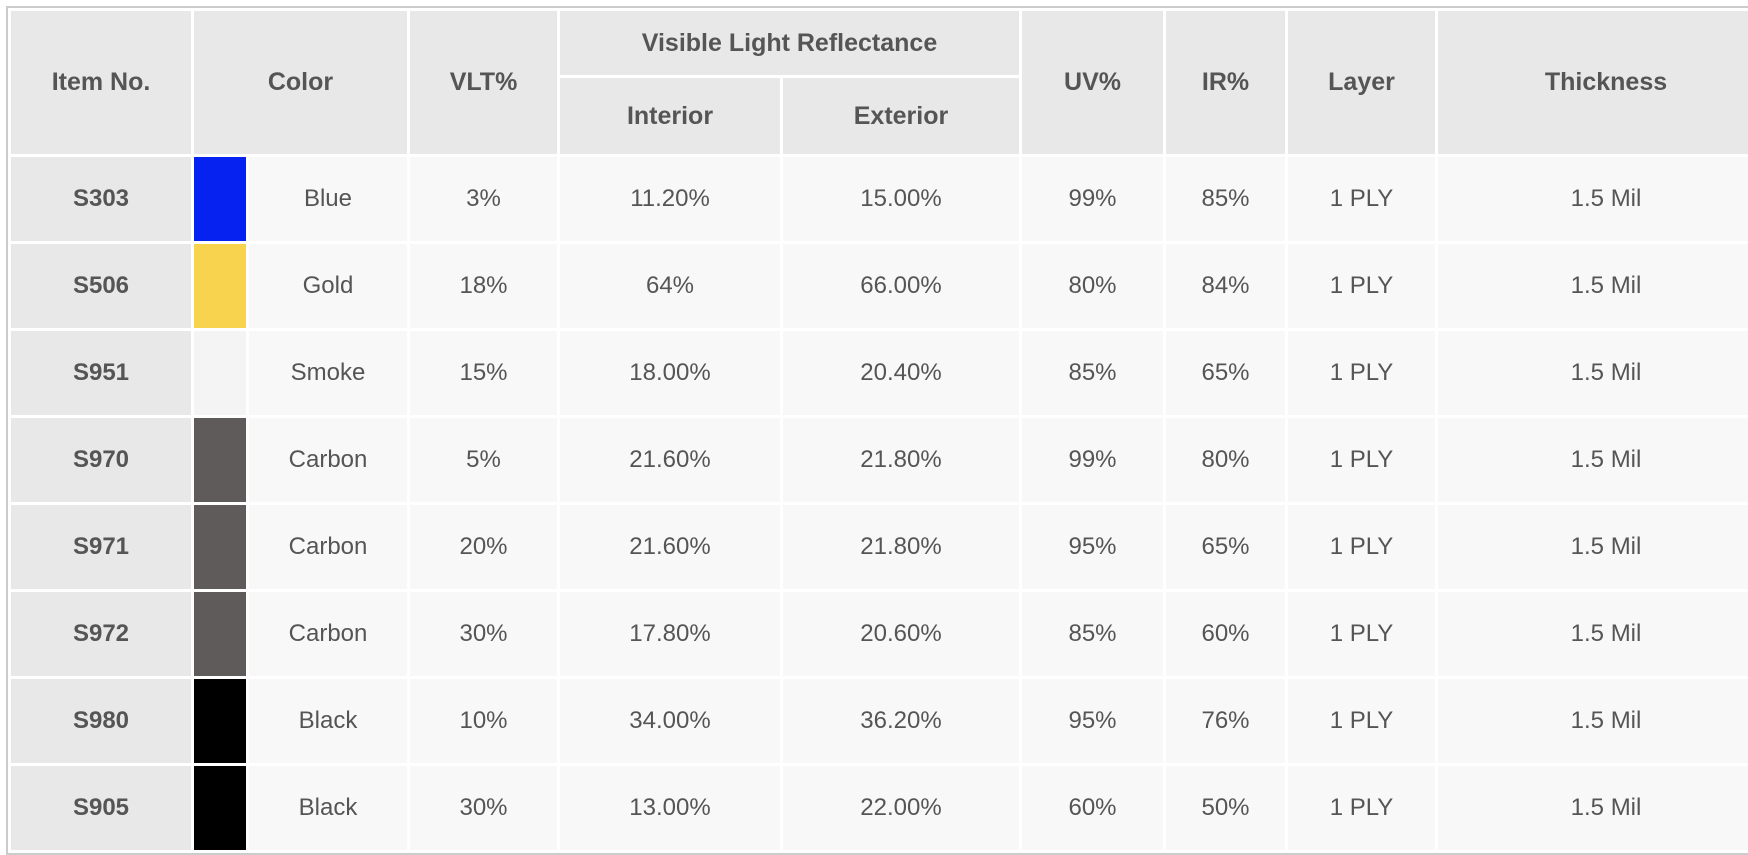 This screenshot has height=855, width=1748. What do you see at coordinates (670, 116) in the screenshot?
I see `header-interior: Interior` at bounding box center [670, 116].